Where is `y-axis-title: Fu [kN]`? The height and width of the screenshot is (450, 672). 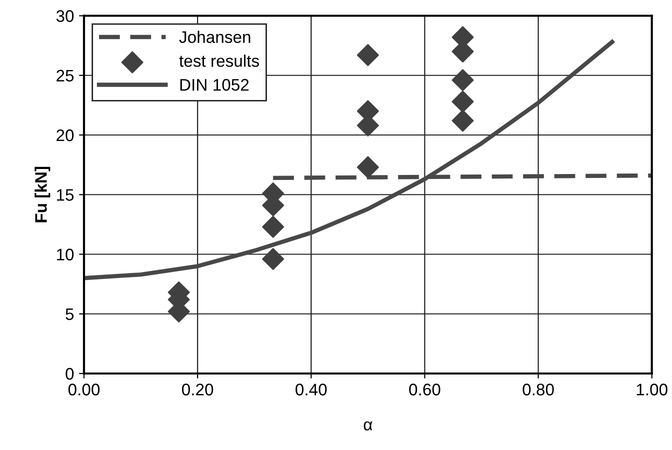
y-axis-title: Fu [kN] is located at coordinates (42, 194).